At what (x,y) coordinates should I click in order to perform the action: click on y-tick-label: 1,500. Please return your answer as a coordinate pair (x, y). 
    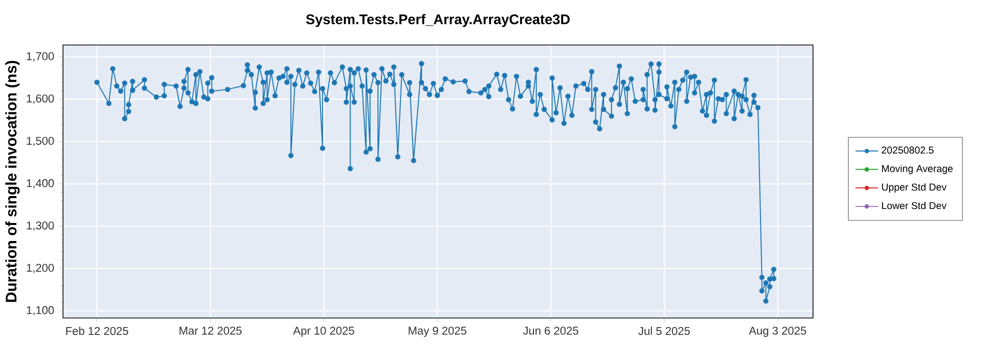
    Looking at the image, I should click on (40, 141).